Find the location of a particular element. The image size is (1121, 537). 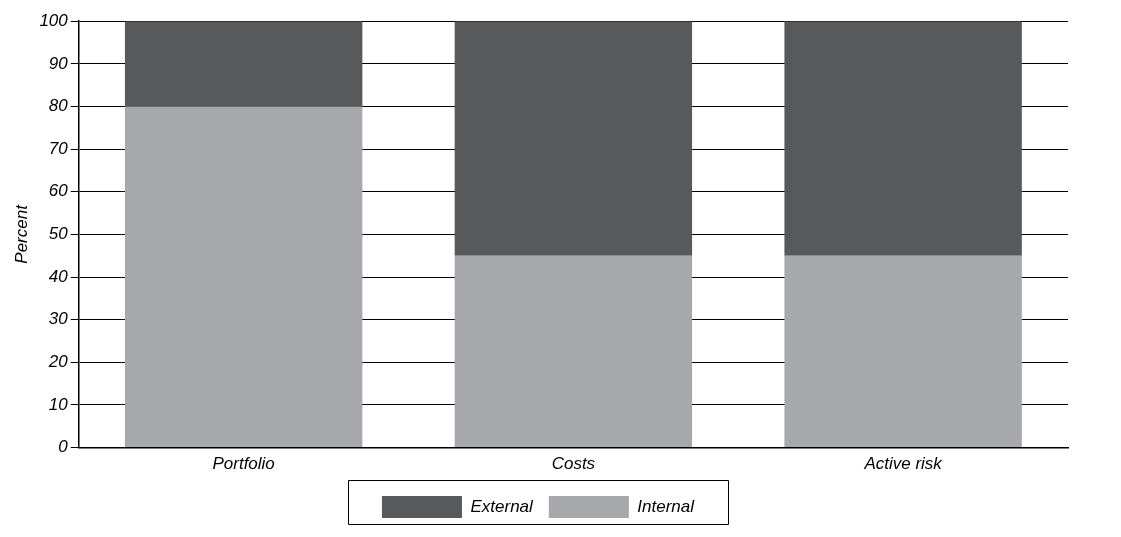

y-tick-label: 30 is located at coordinates (58, 319).